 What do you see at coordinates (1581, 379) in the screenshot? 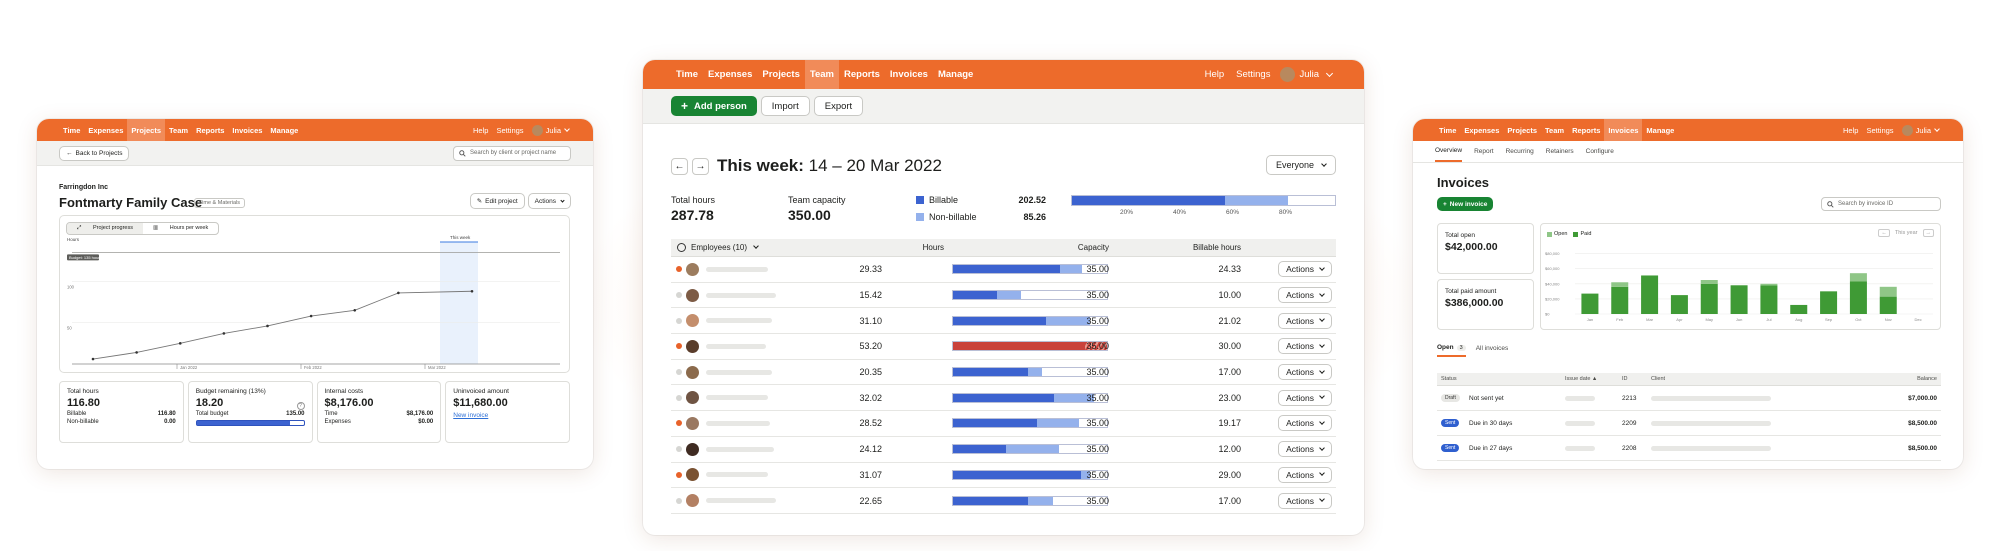
I see `col-issue-date: Issue date ▲` at bounding box center [1581, 379].